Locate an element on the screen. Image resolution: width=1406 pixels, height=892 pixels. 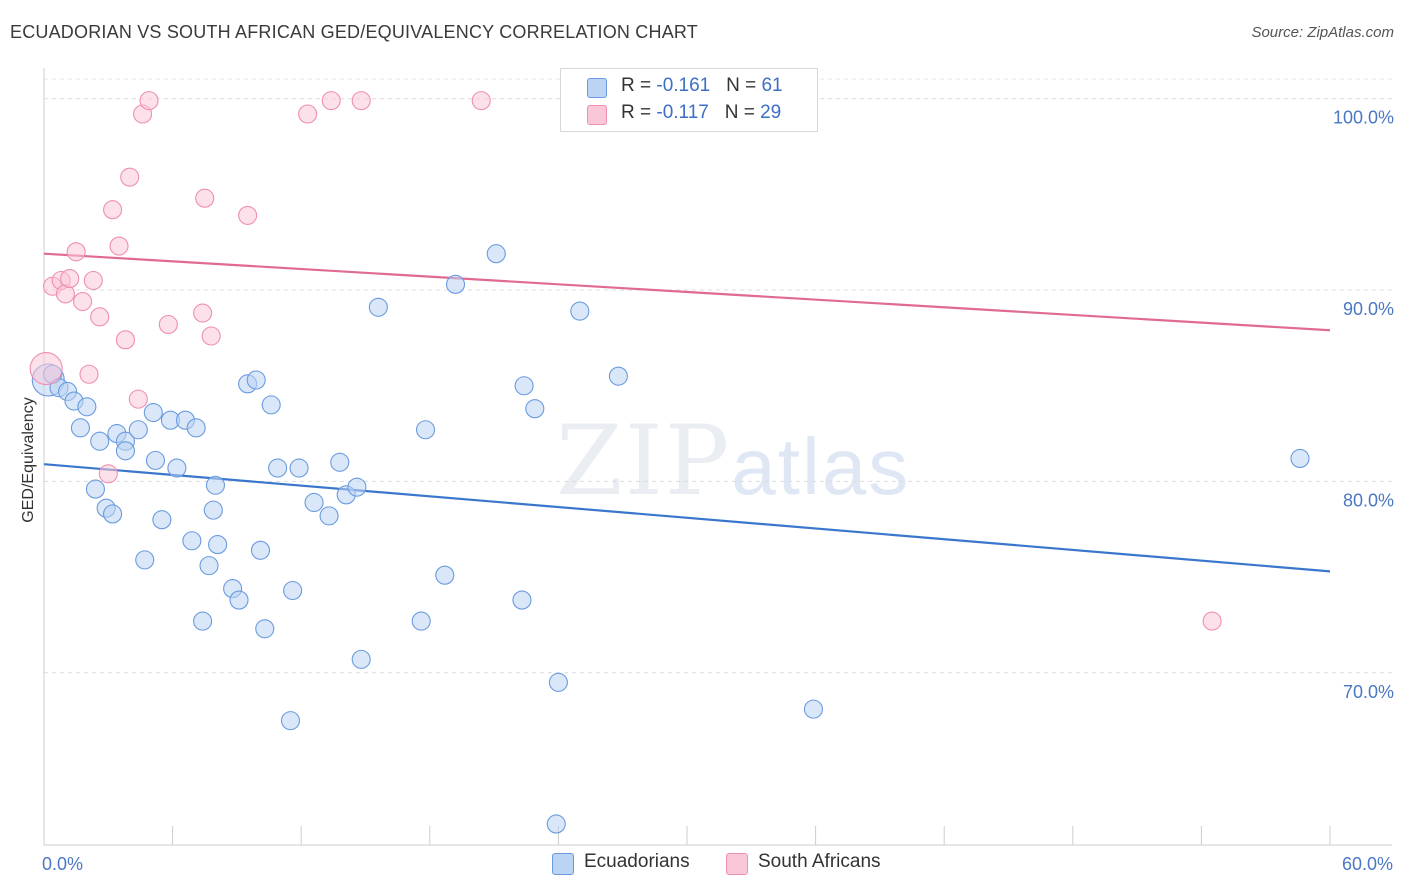
legend-swatch-south-africans is located at coordinates (597, 115).